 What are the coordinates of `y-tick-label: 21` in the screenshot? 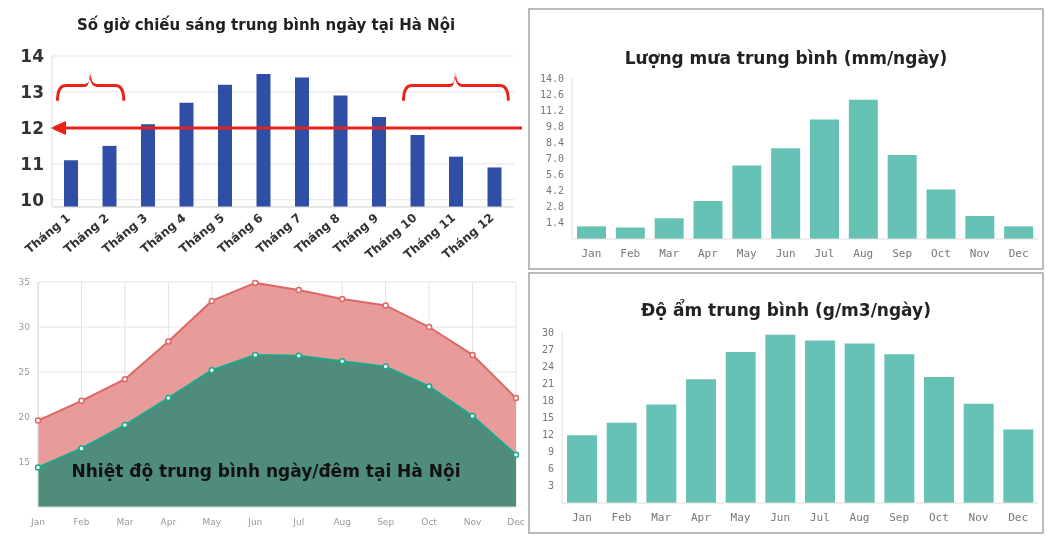 It's located at (547, 383).